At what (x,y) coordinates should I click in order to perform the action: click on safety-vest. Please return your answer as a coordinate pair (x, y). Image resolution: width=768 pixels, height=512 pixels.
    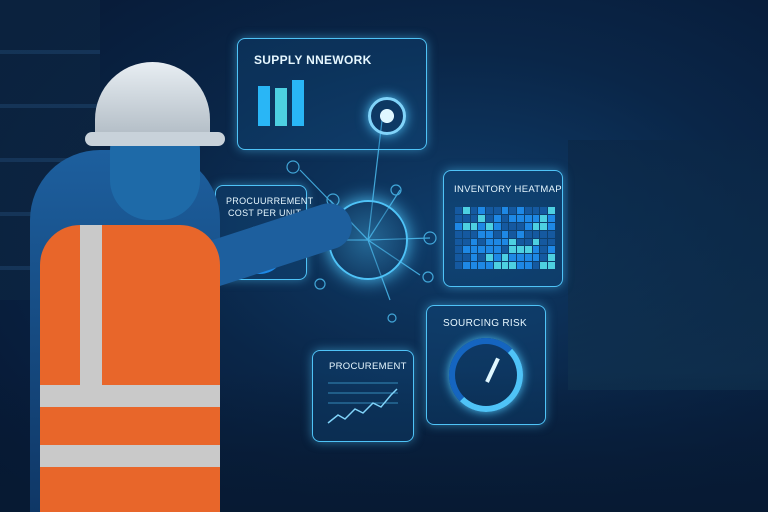
    Looking at the image, I should click on (130, 368).